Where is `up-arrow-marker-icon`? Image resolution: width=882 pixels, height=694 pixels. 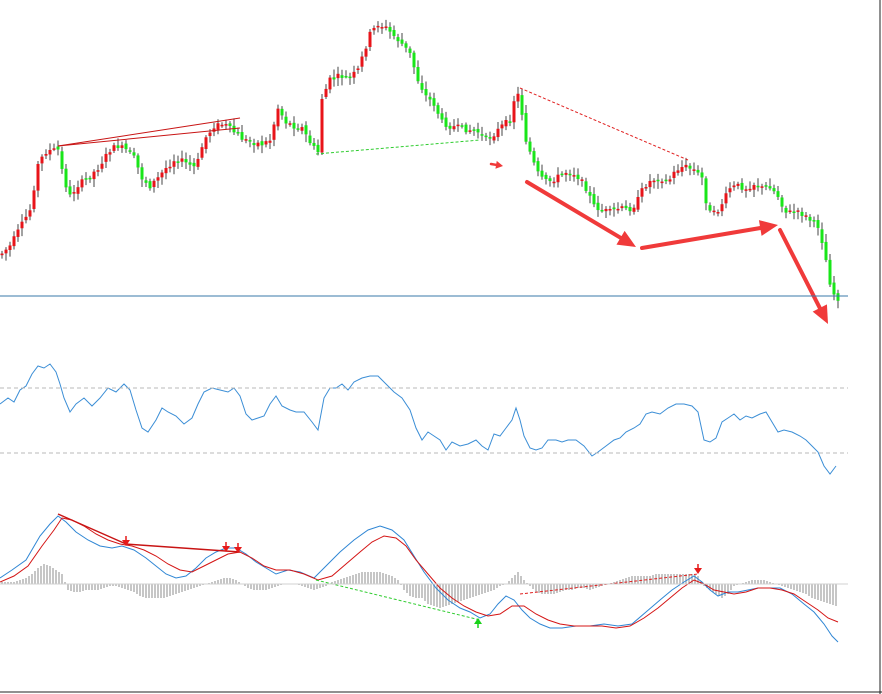 up-arrow-marker-icon is located at coordinates (478, 623).